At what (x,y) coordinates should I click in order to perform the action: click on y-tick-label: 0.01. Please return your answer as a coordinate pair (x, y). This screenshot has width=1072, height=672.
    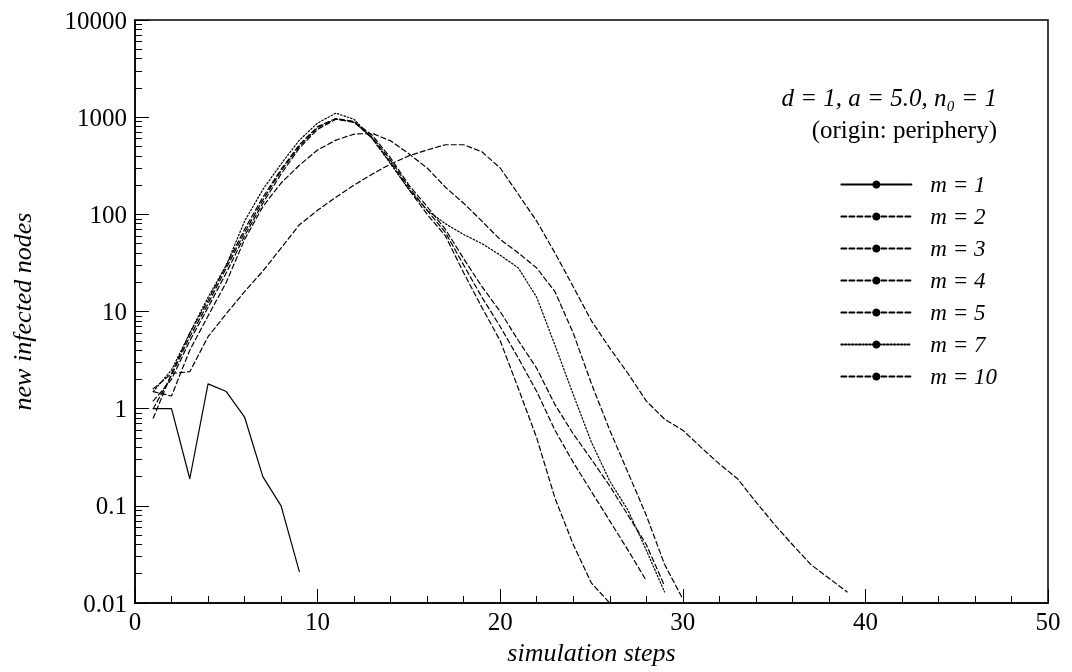
    Looking at the image, I should click on (105, 603).